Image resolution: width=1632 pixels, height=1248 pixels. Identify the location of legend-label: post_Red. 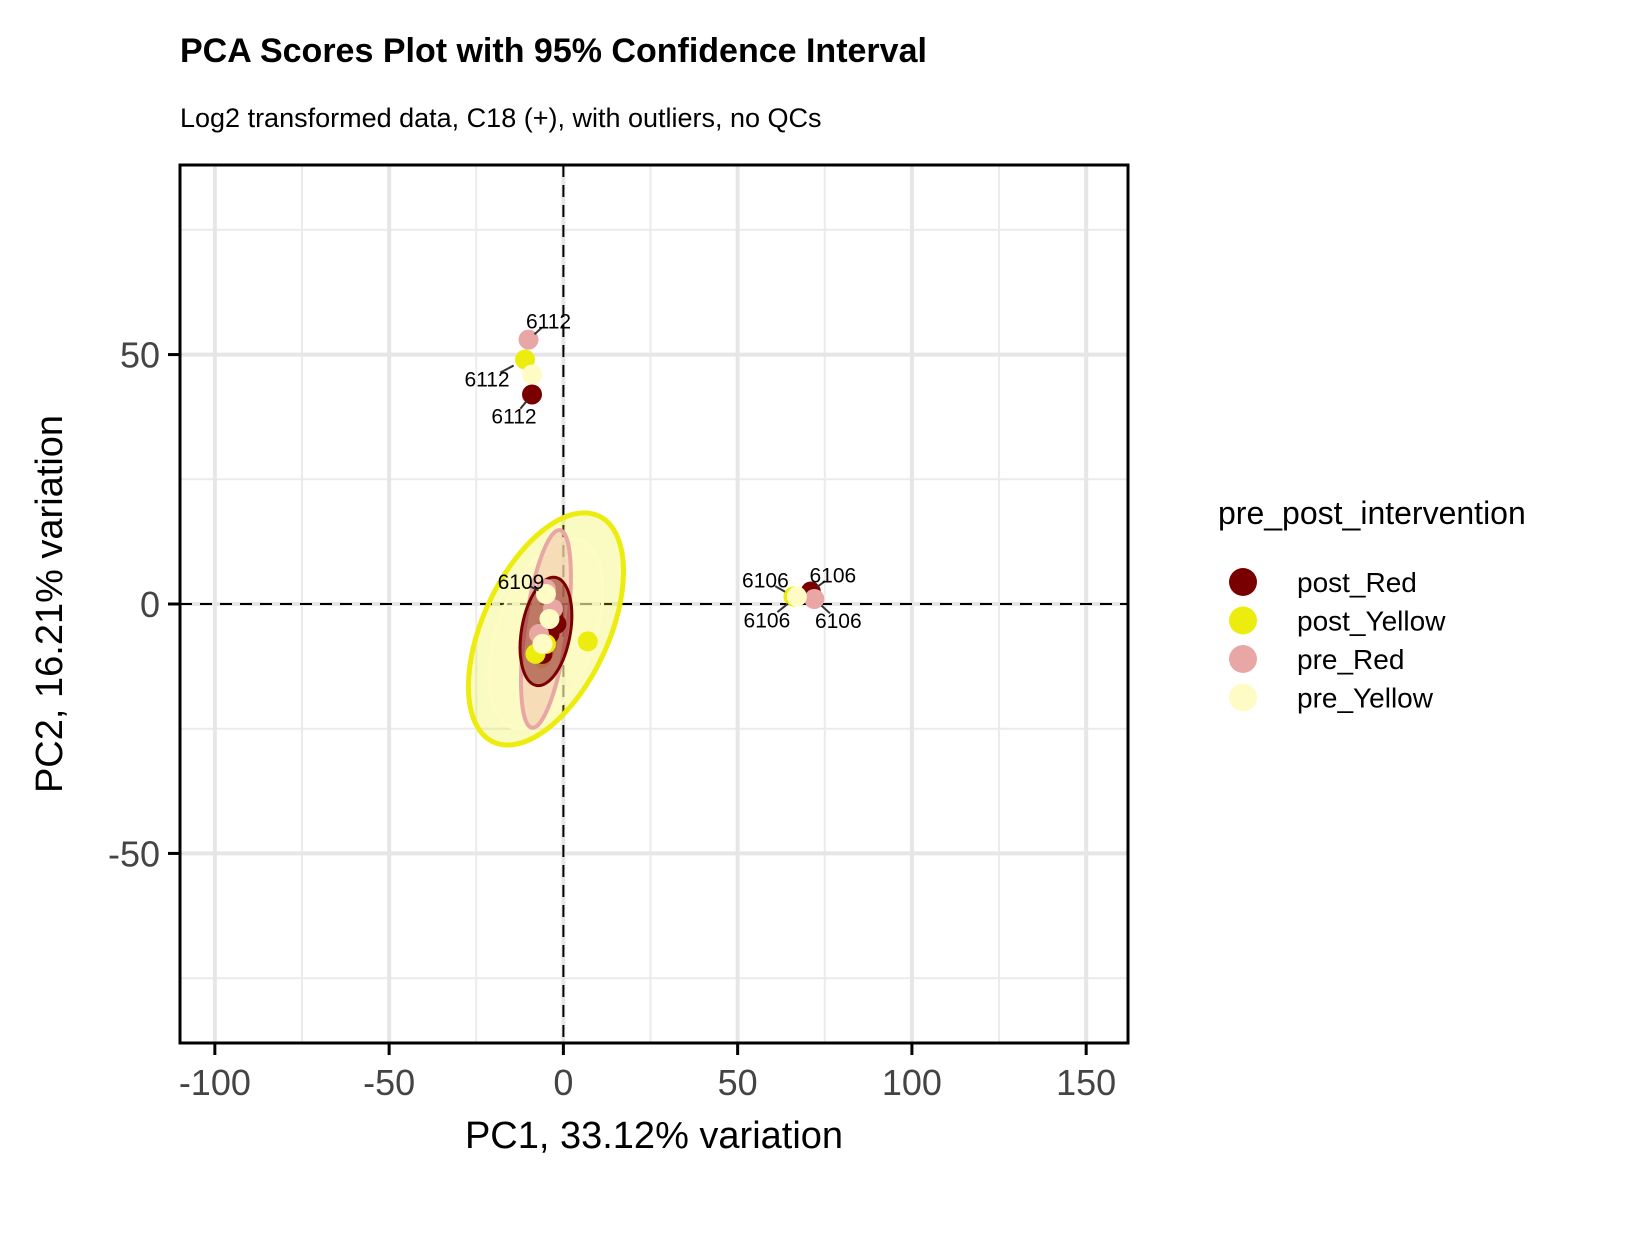
(1357, 582).